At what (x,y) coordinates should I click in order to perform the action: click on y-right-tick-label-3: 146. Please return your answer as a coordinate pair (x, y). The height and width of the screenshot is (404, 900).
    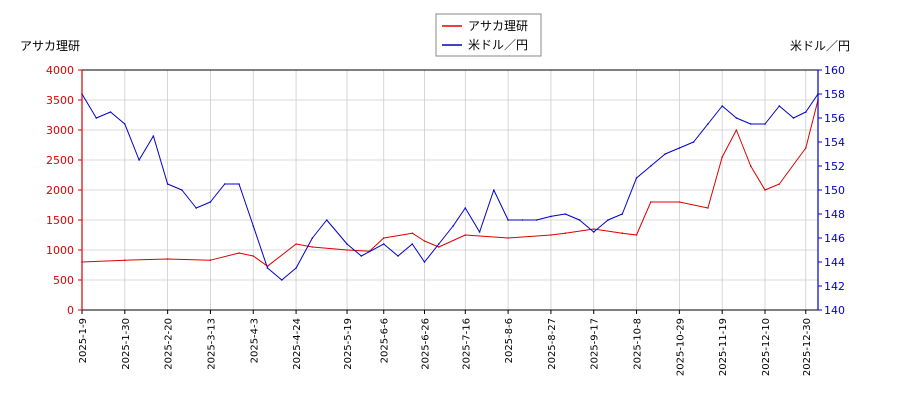
    Looking at the image, I should click on (834, 238).